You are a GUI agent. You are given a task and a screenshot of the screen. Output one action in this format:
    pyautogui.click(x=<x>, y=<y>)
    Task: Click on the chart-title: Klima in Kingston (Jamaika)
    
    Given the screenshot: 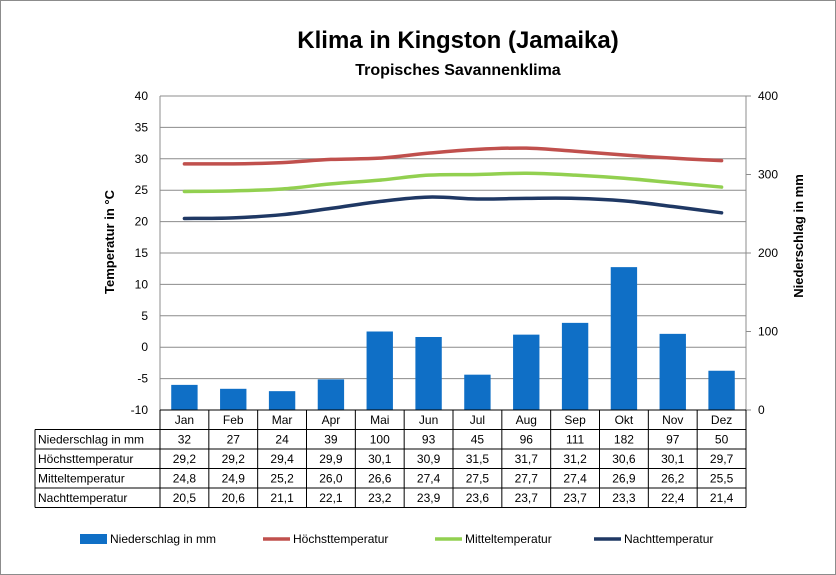 What is the action you would take?
    pyautogui.click(x=457, y=40)
    